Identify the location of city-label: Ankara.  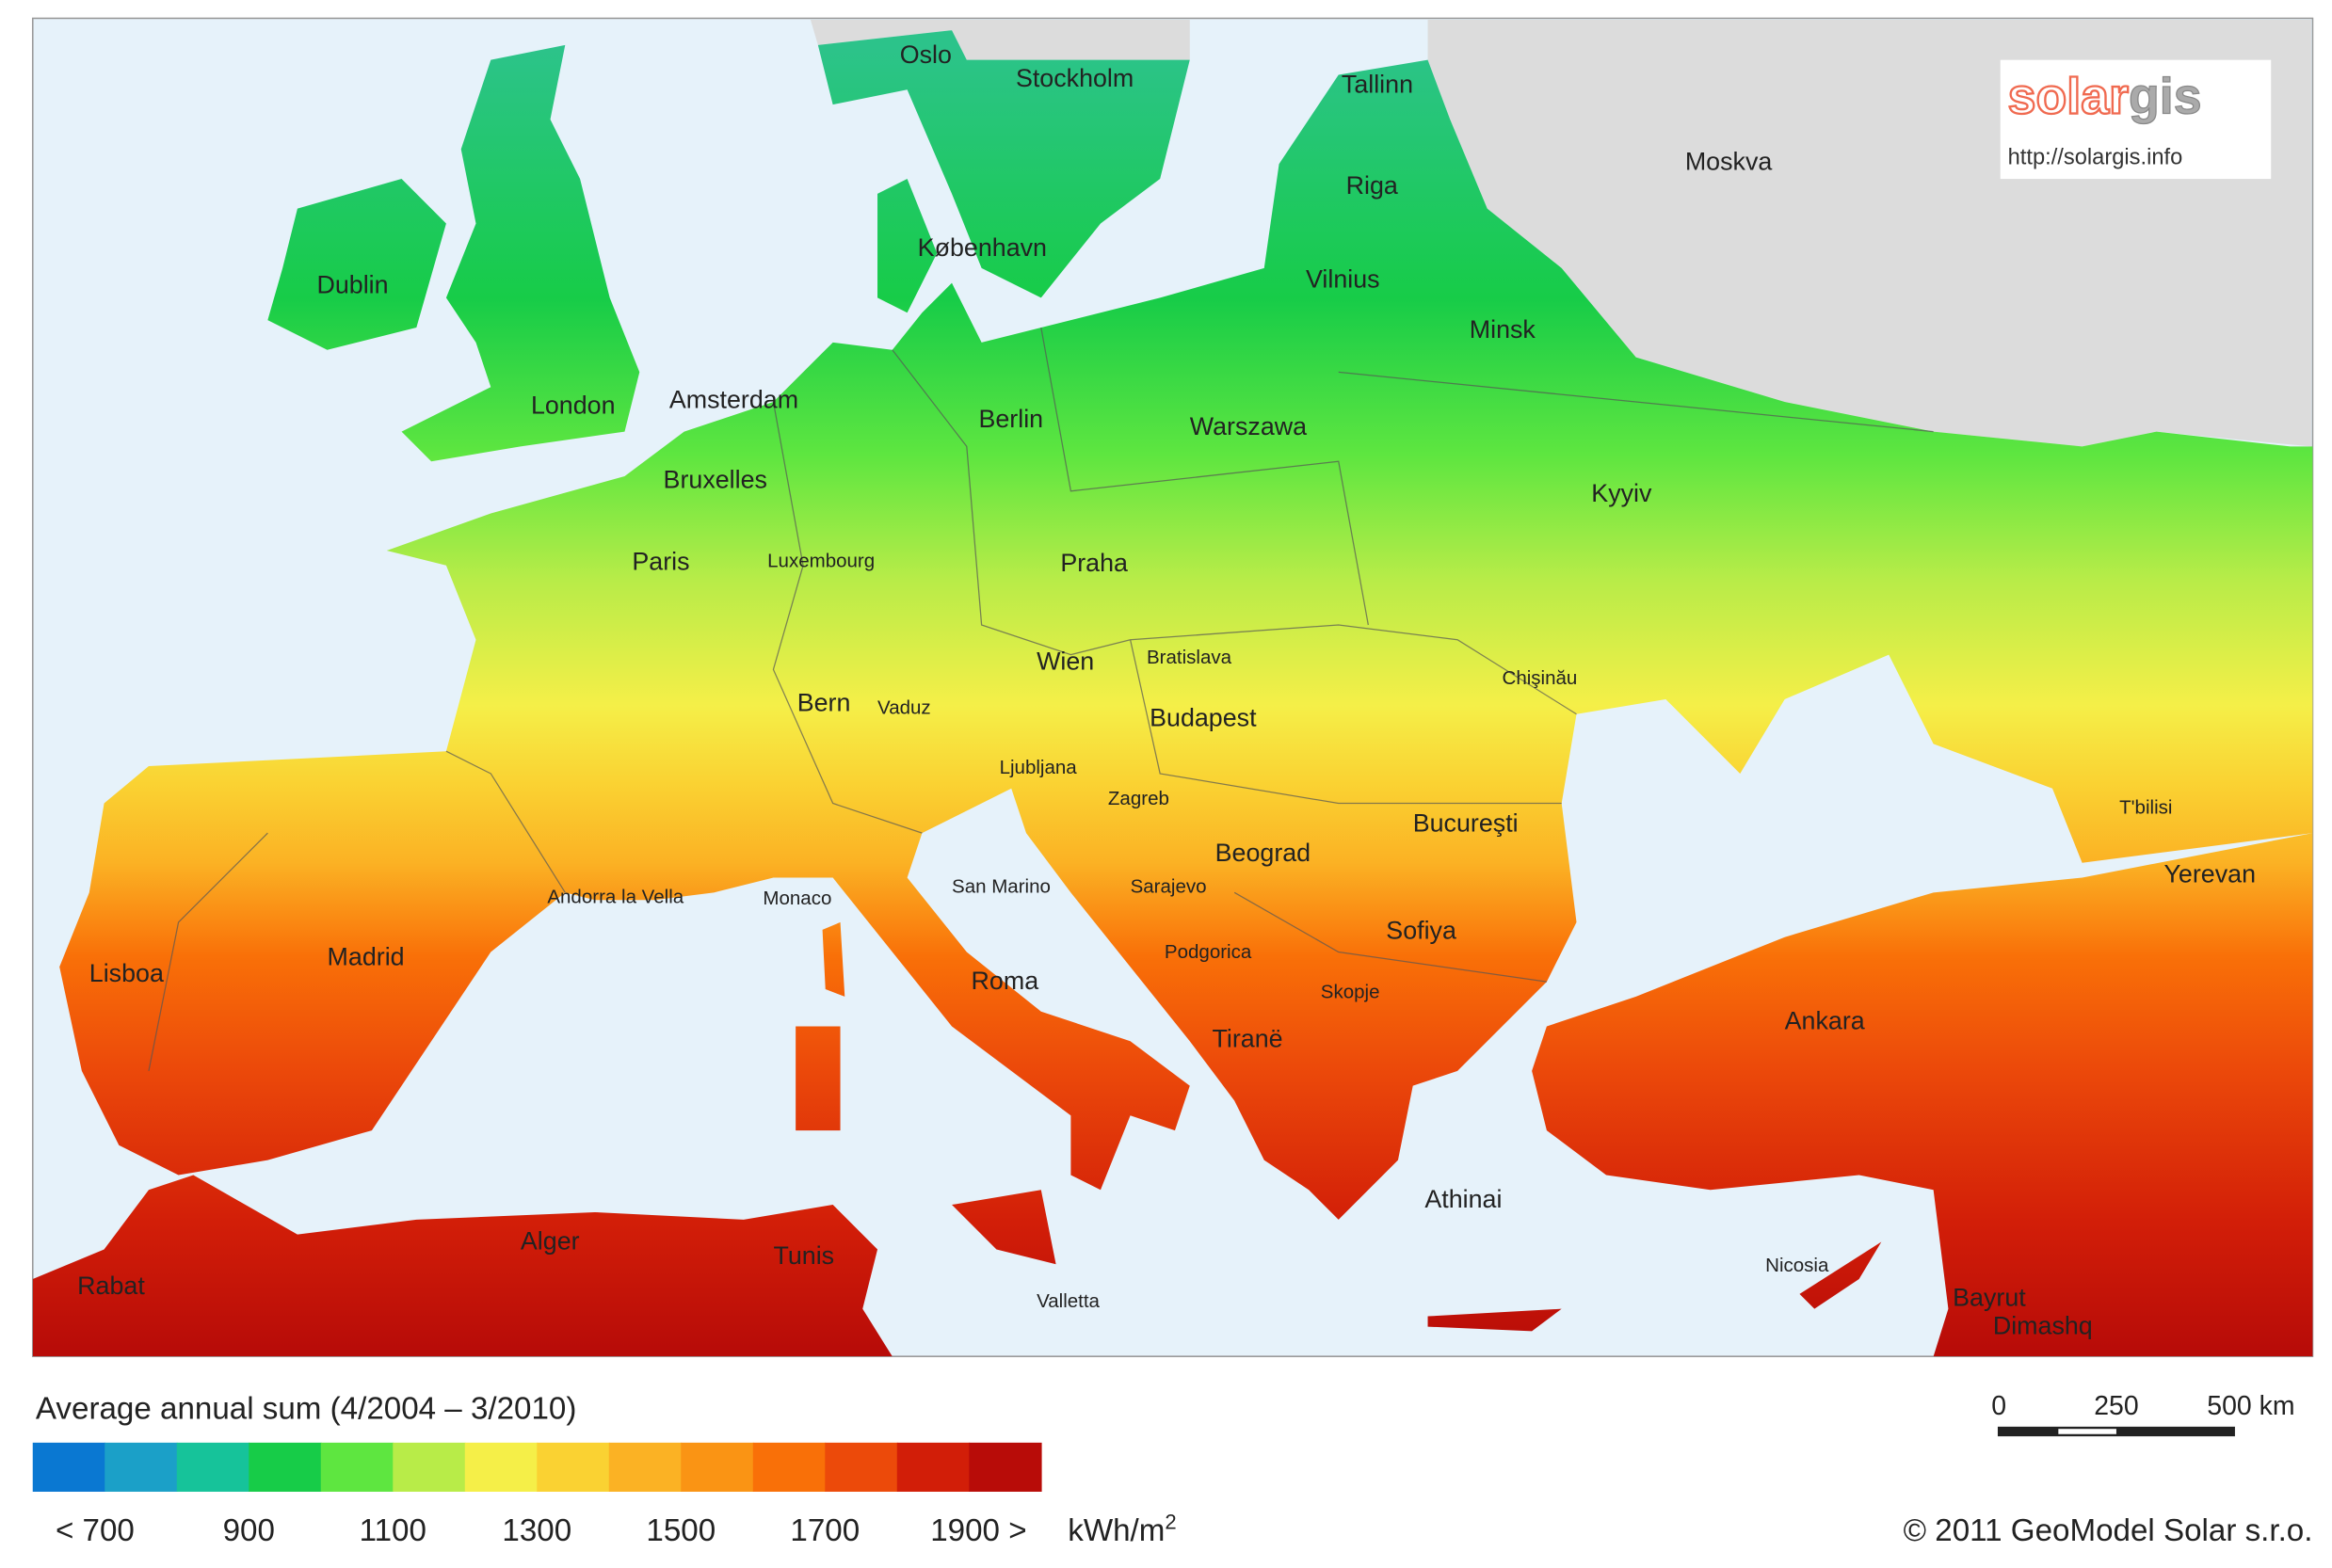
(1825, 1021).